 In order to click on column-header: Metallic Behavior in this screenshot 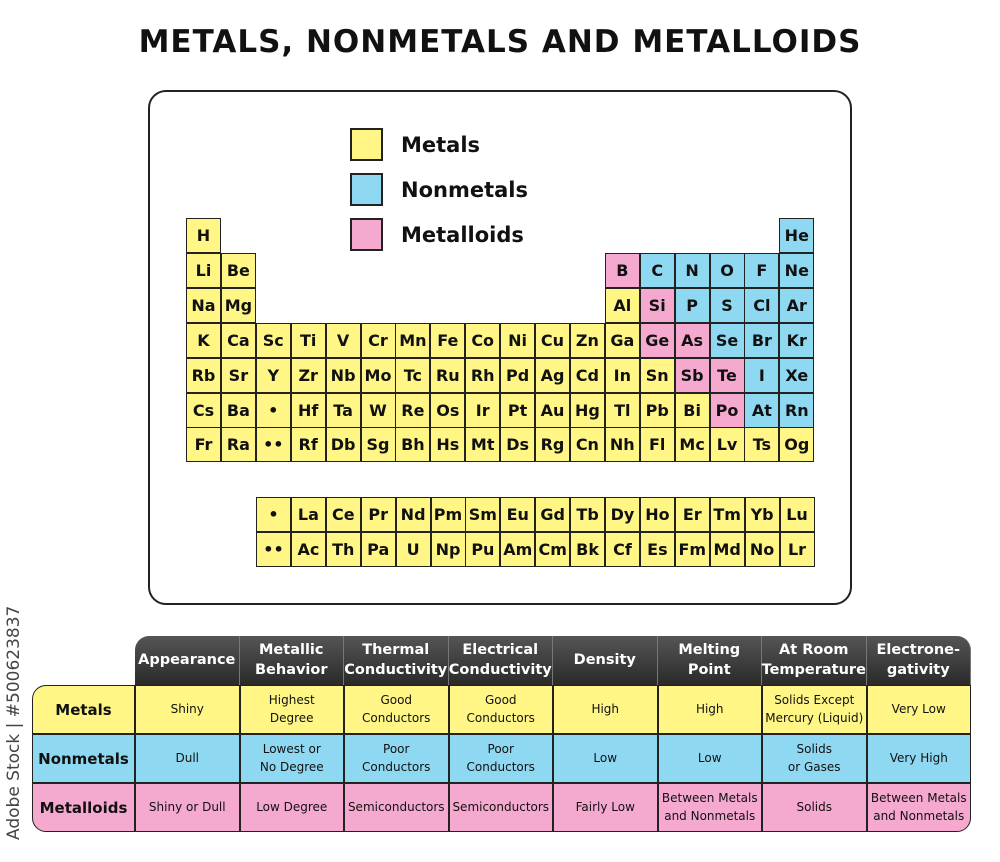, I will do `click(291, 660)`.